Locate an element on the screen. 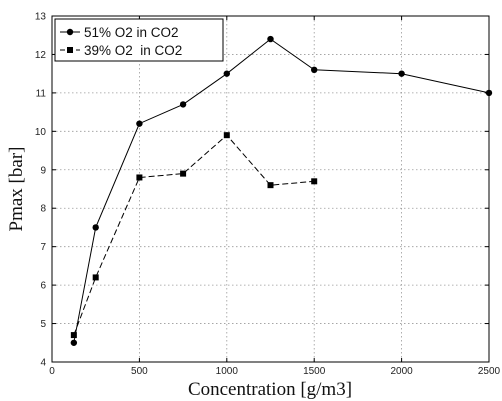 The image size is (502, 401). legend-marker-51-o2 is located at coordinates (70, 32).